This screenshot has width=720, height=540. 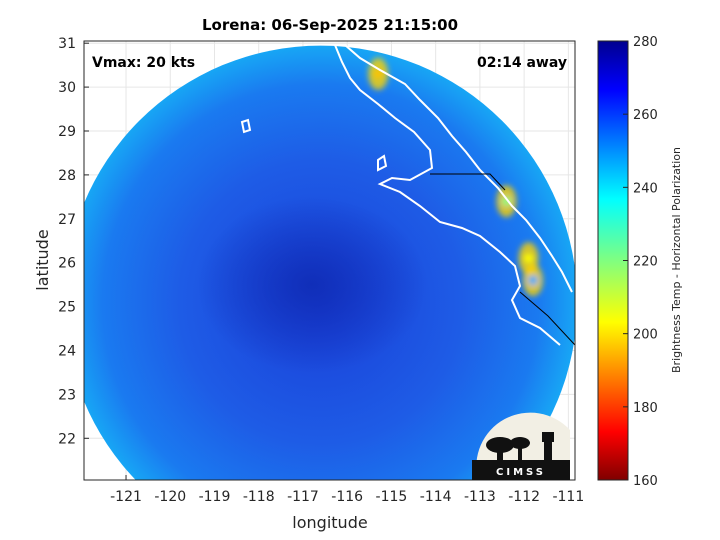 What do you see at coordinates (67, 176) in the screenshot?
I see `y-tick-label: 28` at bounding box center [67, 176].